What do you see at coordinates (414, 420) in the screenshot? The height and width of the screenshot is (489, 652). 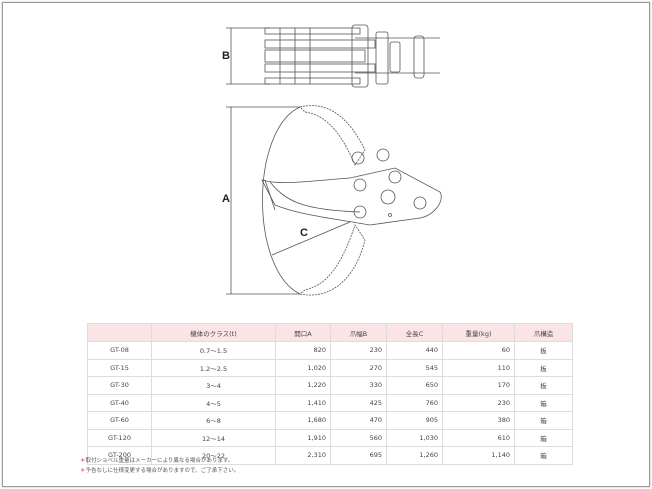 I see `table-cell: 905` at bounding box center [414, 420].